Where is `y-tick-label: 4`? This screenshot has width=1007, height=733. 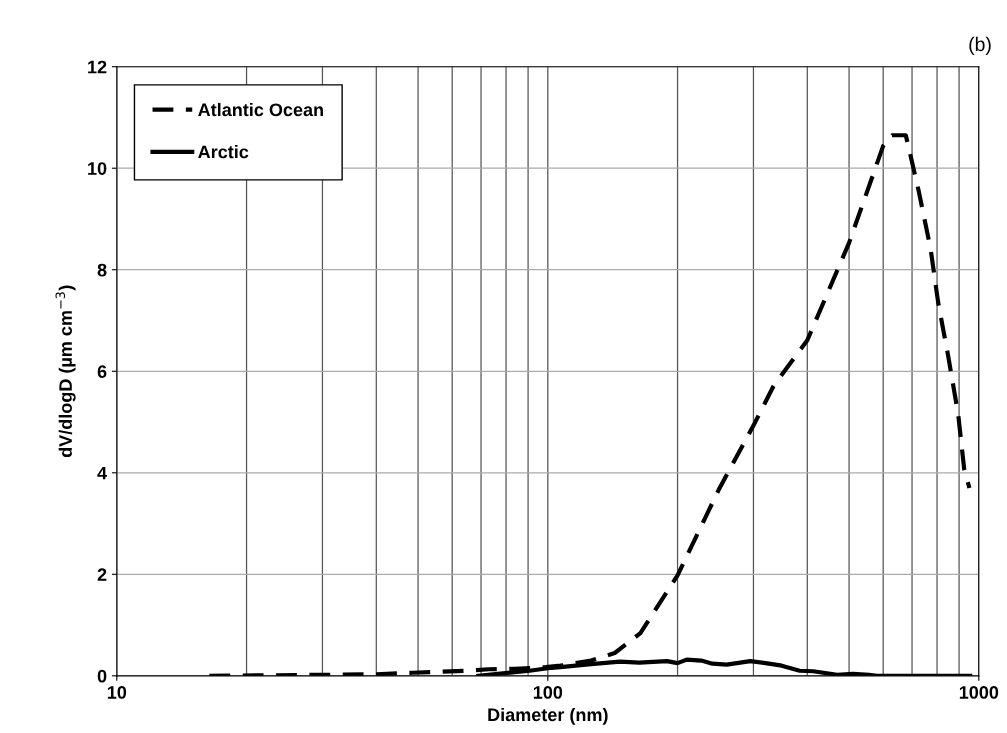 y-tick-label: 4 is located at coordinates (102, 473).